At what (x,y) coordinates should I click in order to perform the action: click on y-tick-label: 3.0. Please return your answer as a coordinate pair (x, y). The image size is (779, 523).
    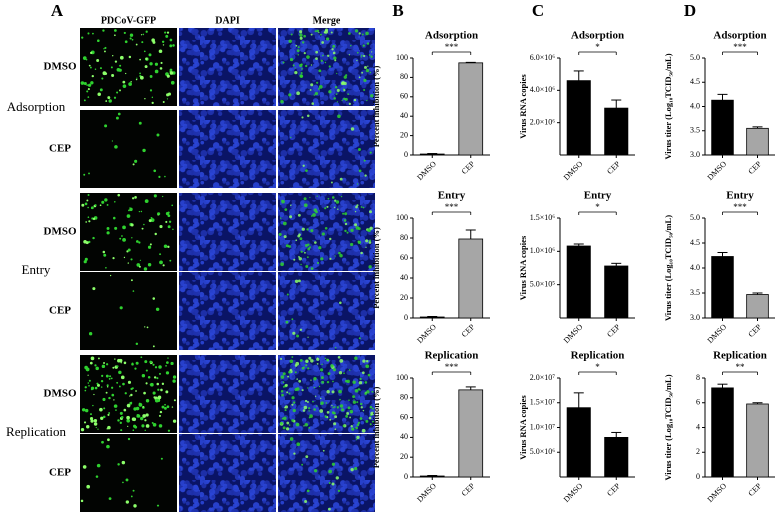
    Looking at the image, I should click on (695, 154).